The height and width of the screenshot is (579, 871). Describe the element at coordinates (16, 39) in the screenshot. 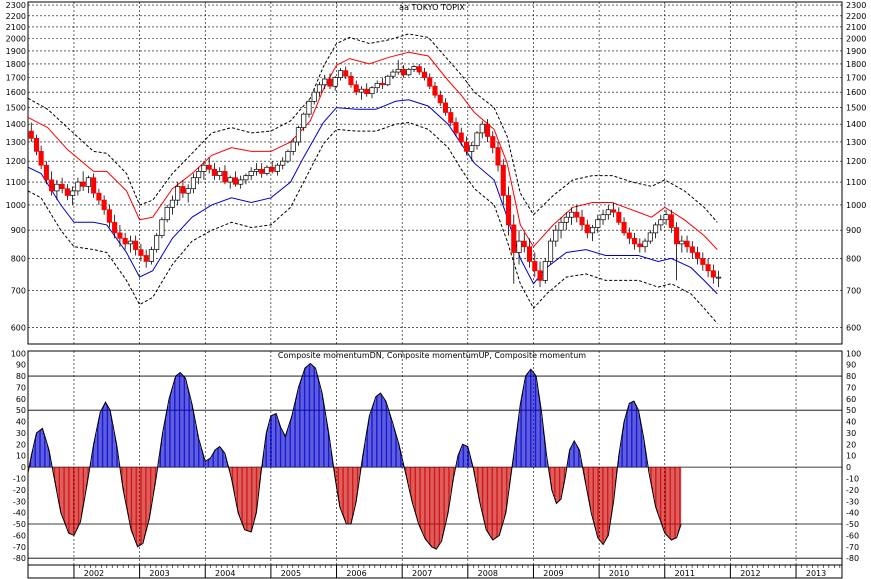

I see `price-tick-label: 2000` at that location.